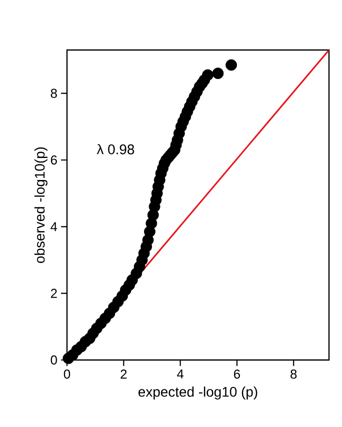 This screenshot has width=342, height=427. What do you see at coordinates (180, 374) in the screenshot?
I see `x-tick-label: 4` at bounding box center [180, 374].